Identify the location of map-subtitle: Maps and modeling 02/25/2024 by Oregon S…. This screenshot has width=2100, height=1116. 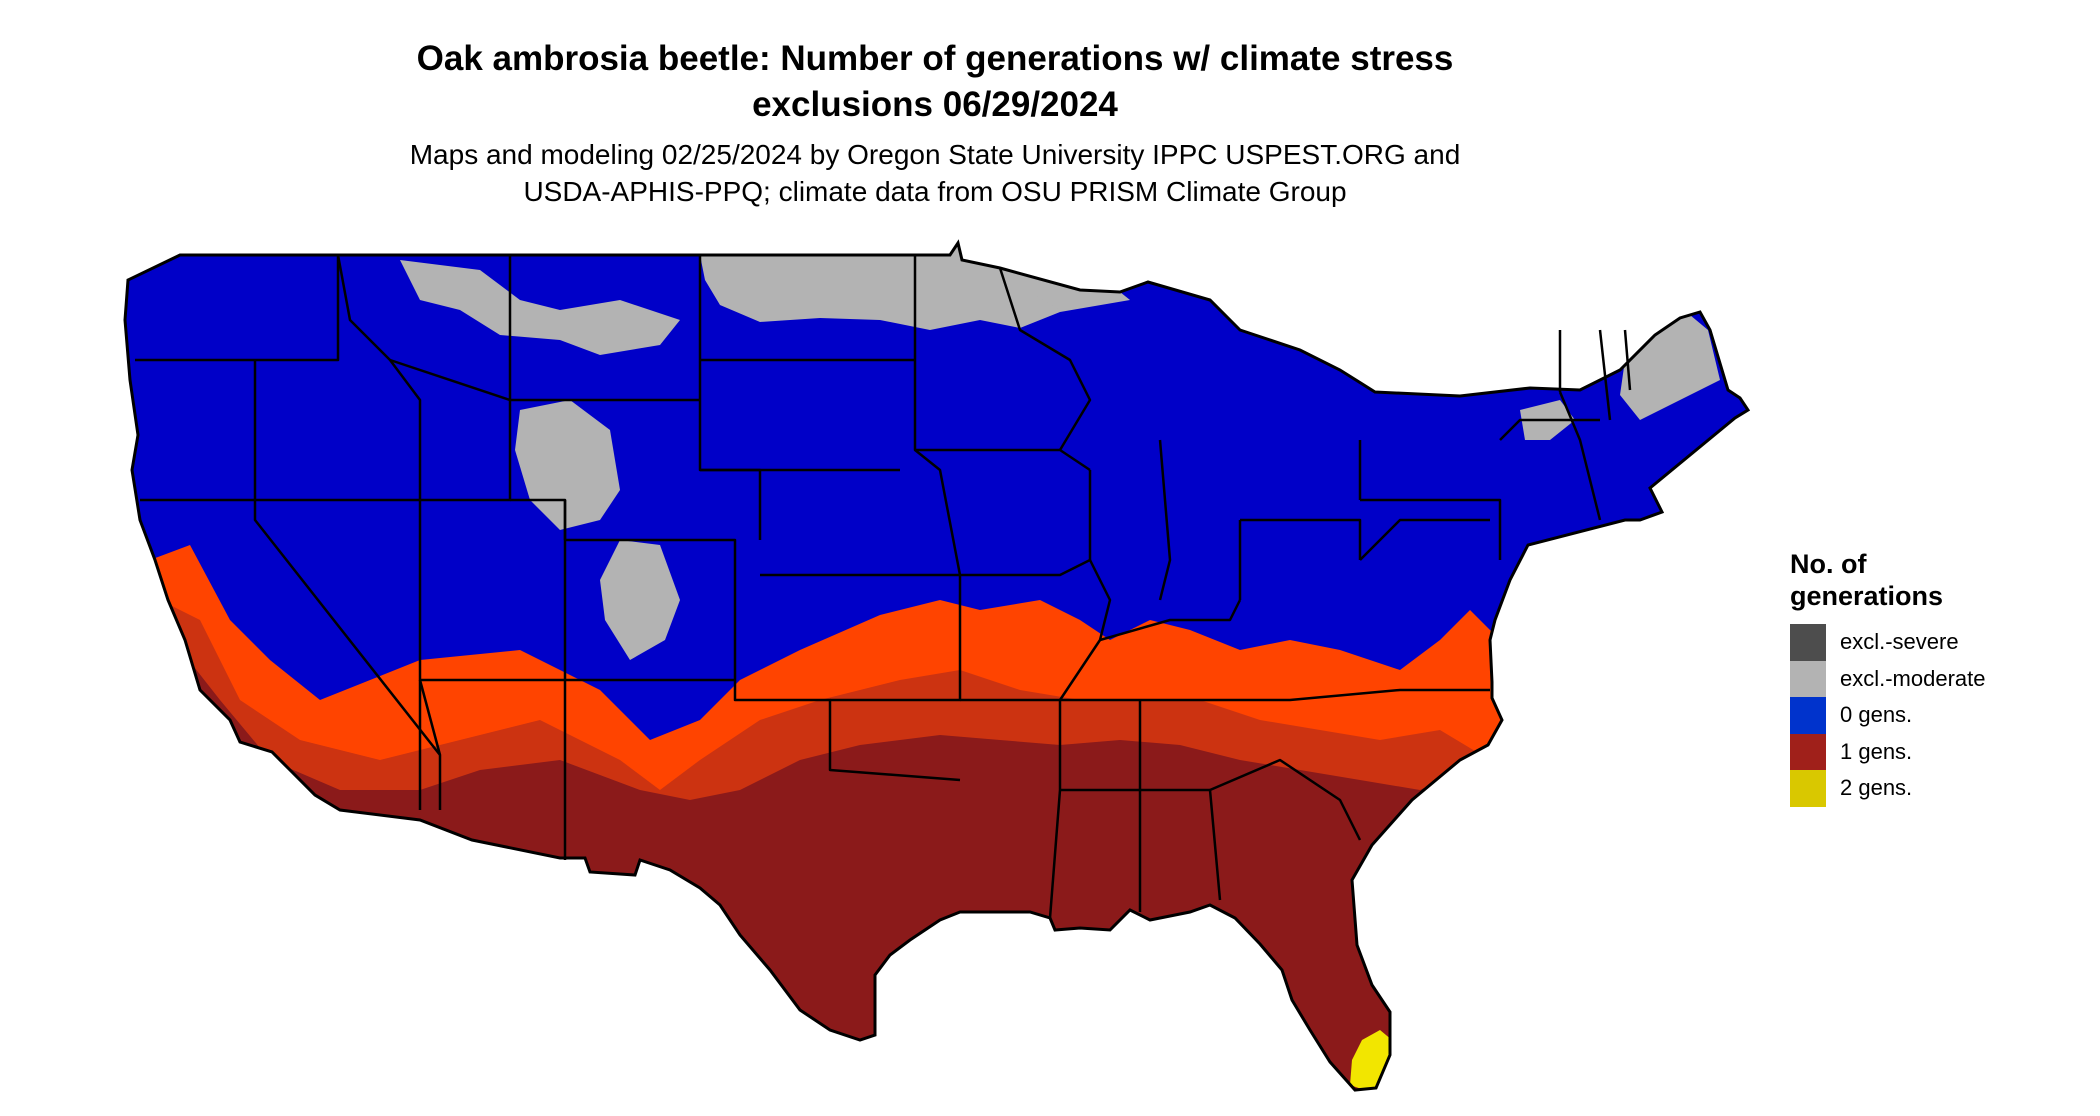
(935, 173).